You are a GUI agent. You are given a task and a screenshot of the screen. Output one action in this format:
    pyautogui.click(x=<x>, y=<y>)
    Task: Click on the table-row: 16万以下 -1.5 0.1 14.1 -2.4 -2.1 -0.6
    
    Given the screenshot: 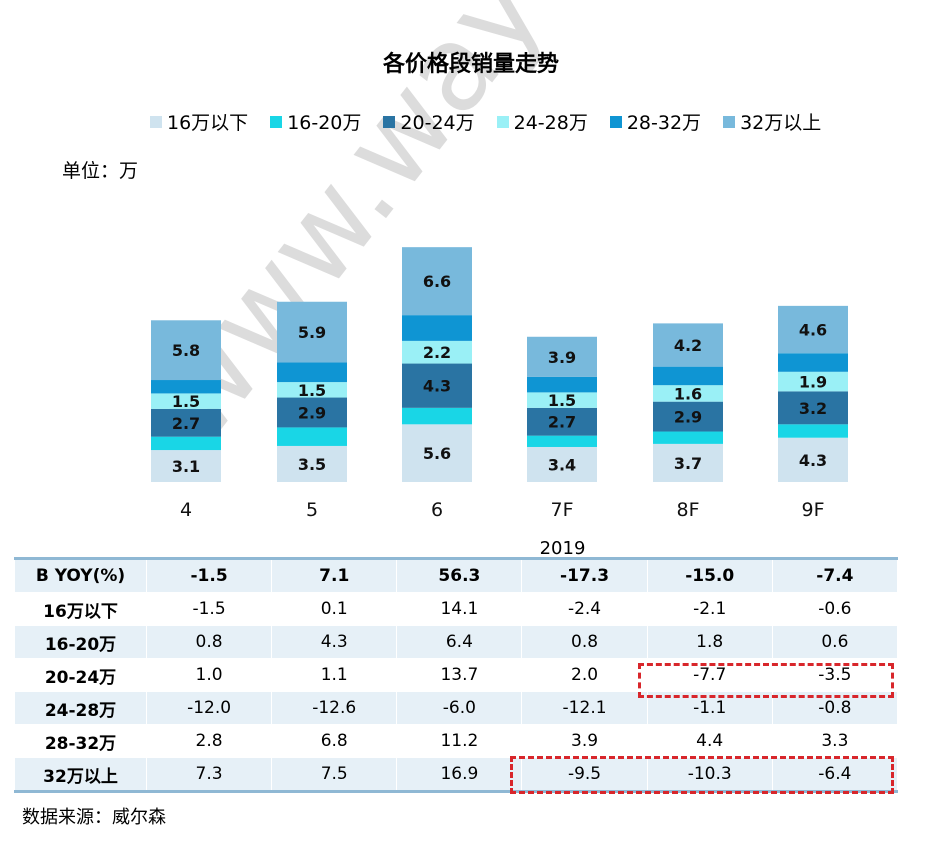 What is the action you would take?
    pyautogui.click(x=456, y=609)
    